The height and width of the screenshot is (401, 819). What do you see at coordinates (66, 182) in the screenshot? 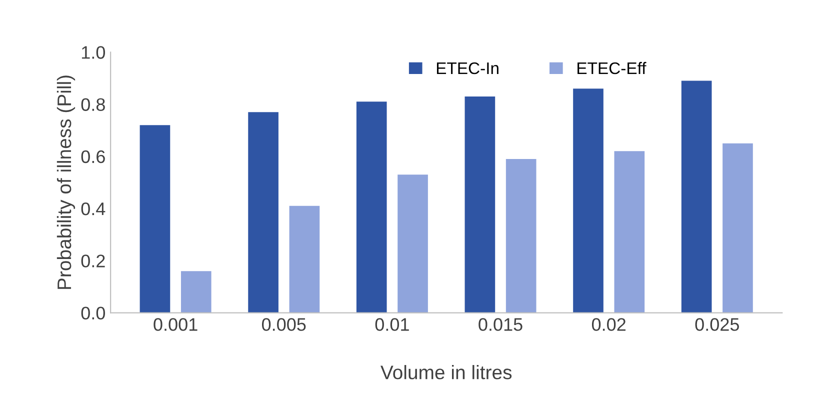
I see `y-axis-title: Probability of illness (Pill)` at bounding box center [66, 182].